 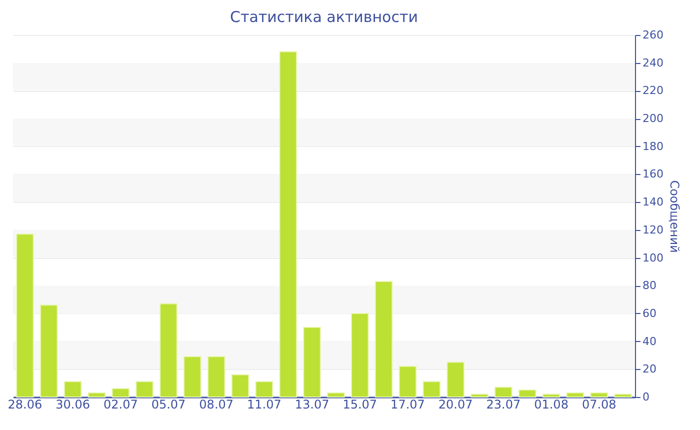 I want to click on y-tick-label: 260, so click(x=653, y=35).